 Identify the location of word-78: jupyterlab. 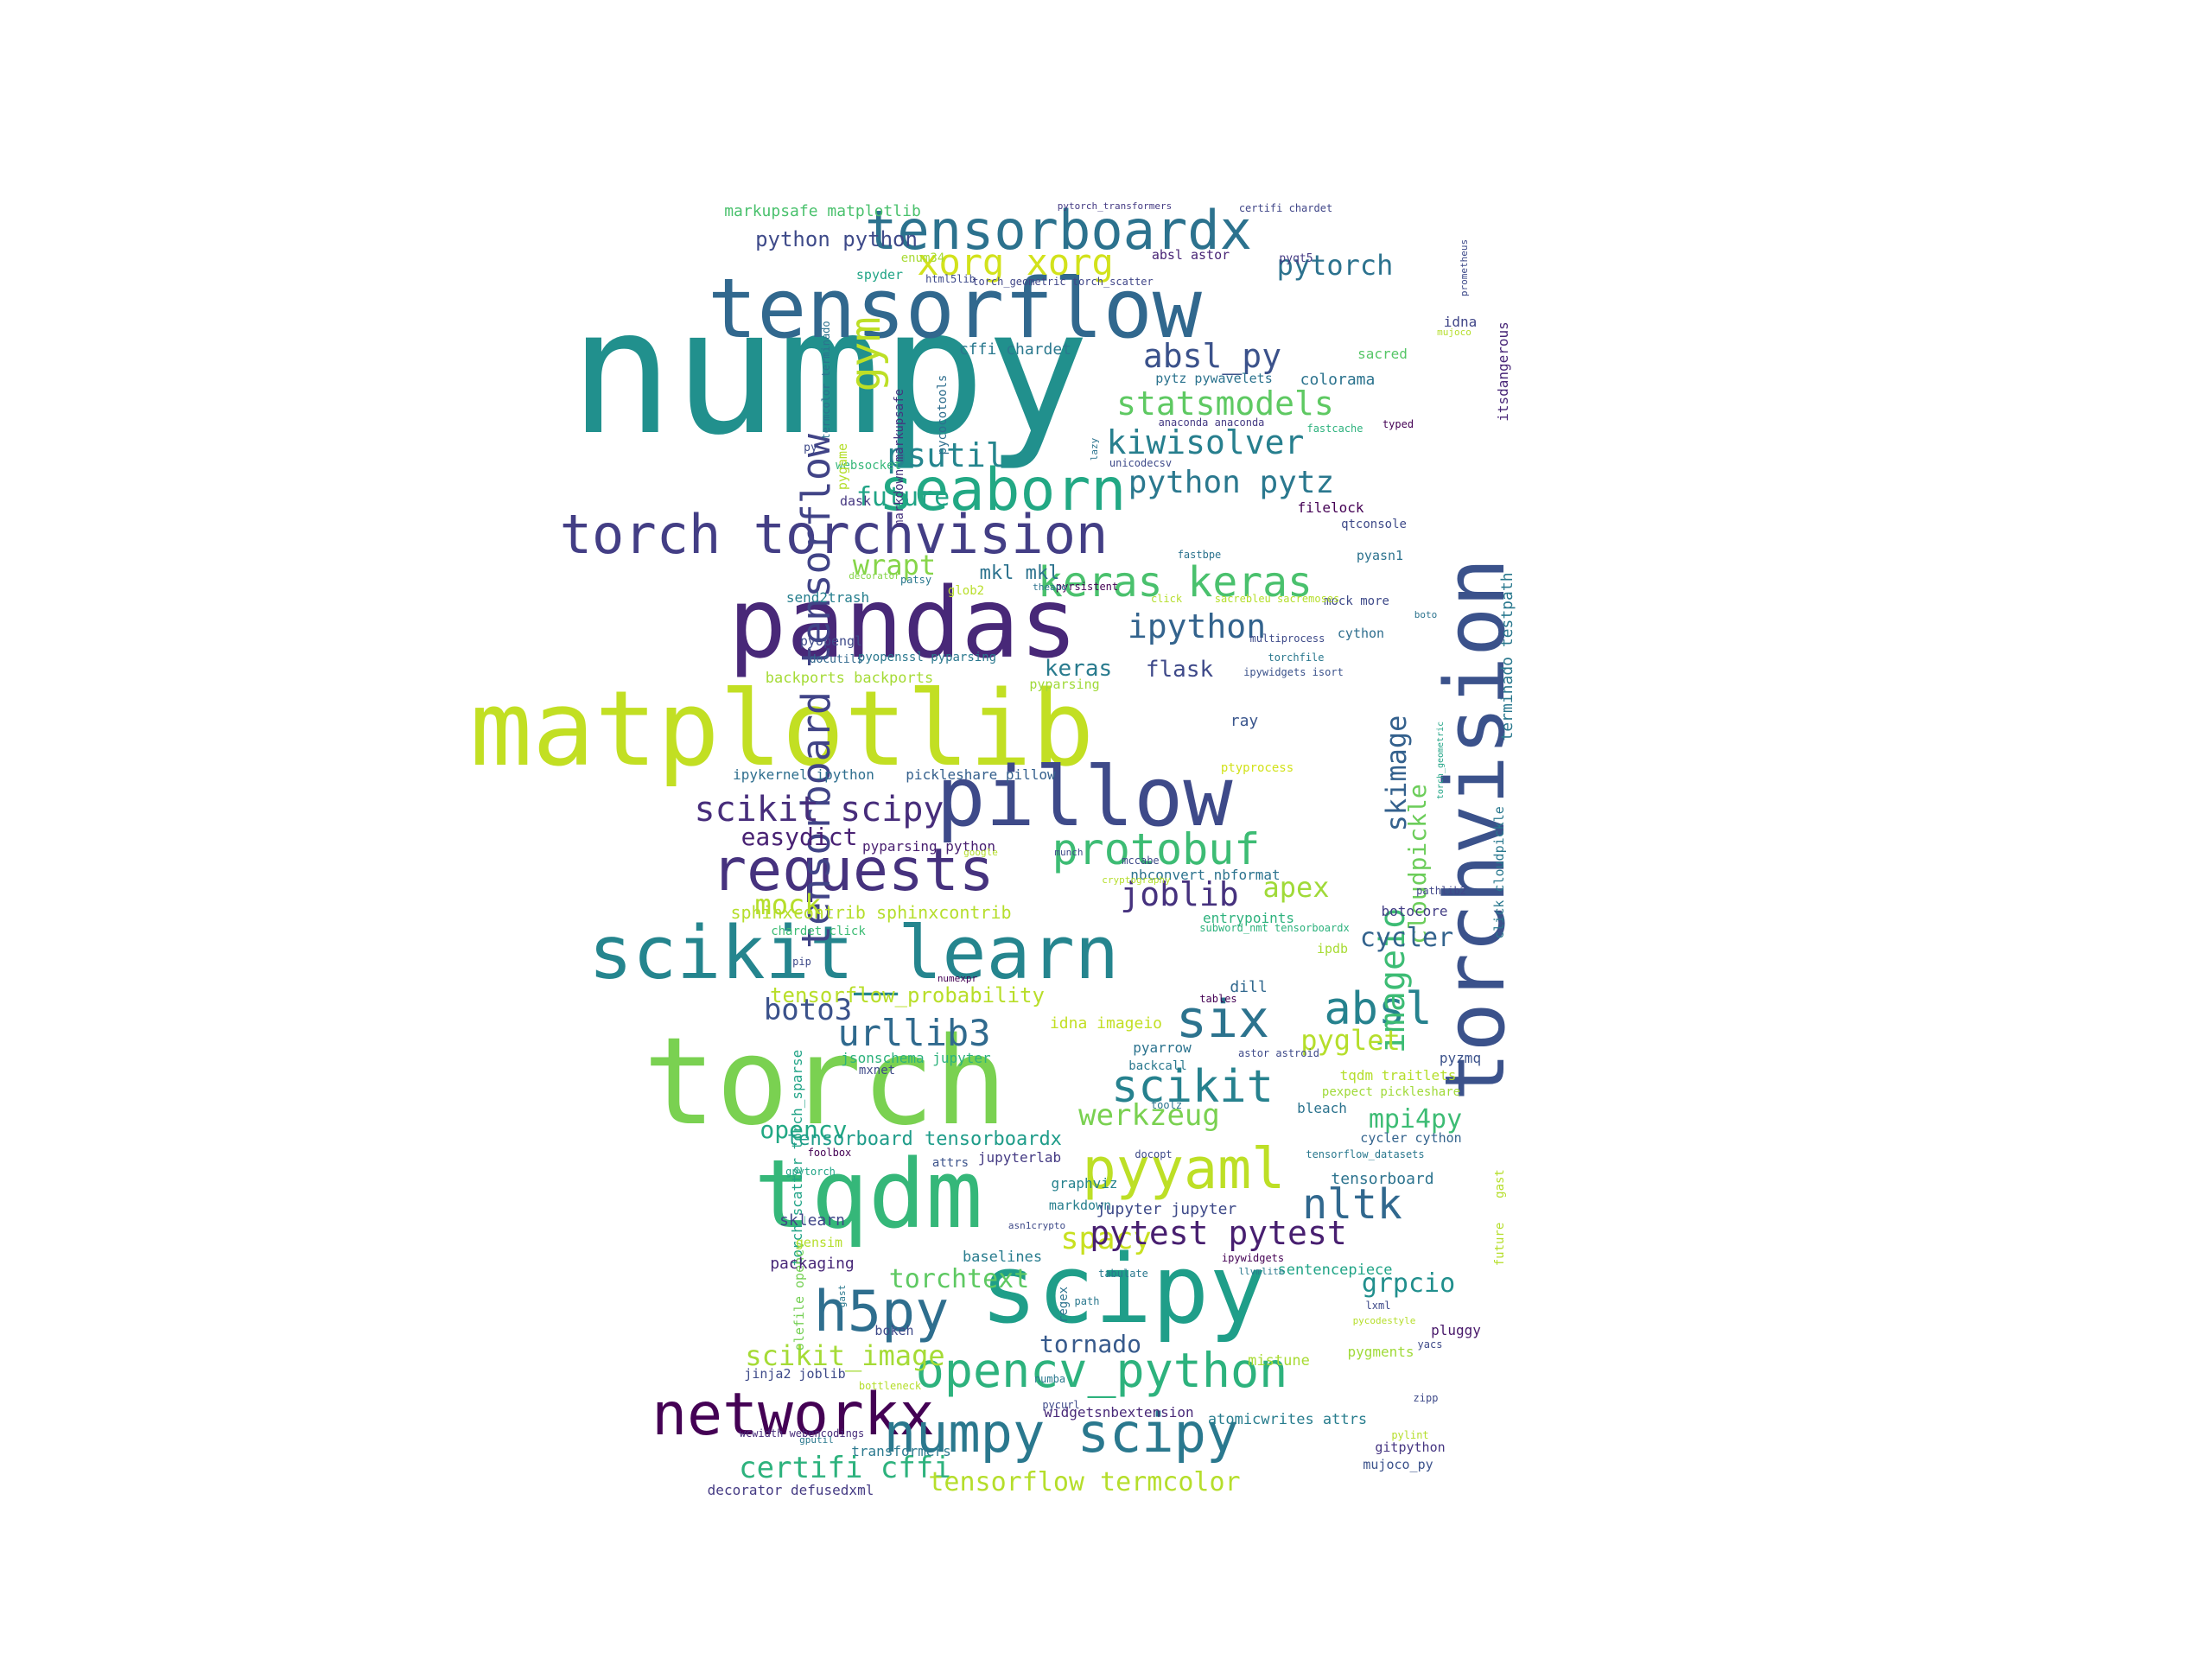
(1019, 1157).